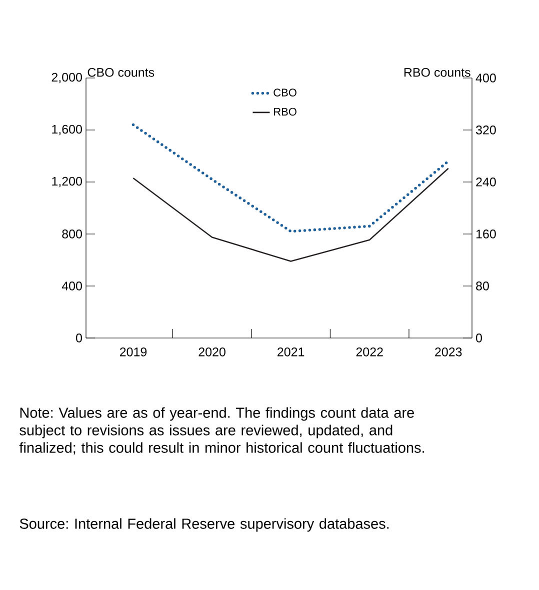  What do you see at coordinates (67, 130) in the screenshot?
I see `y-tick-label: 1,600` at bounding box center [67, 130].